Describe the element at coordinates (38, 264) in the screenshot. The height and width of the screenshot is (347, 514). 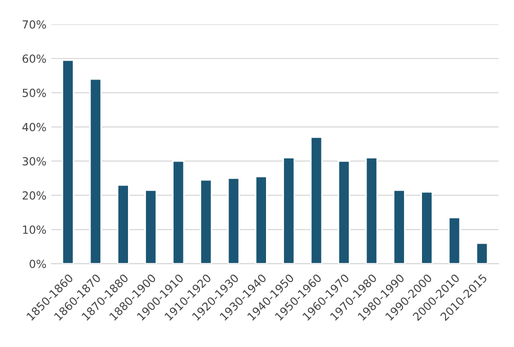
I see `y-tick-label: 0%` at that location.